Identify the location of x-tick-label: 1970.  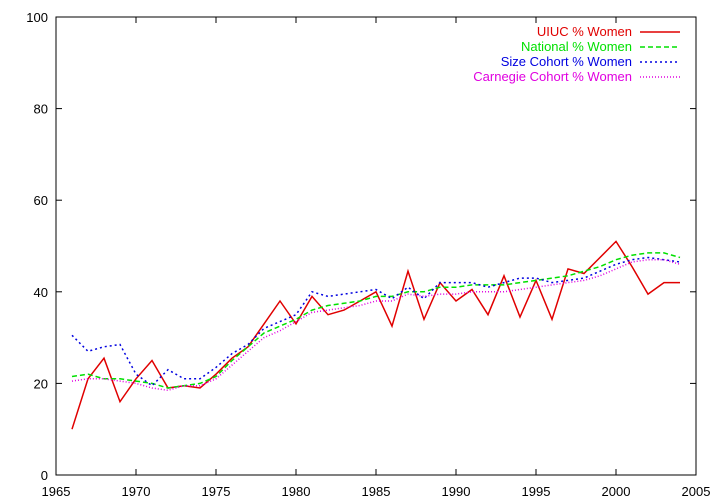
(136, 491).